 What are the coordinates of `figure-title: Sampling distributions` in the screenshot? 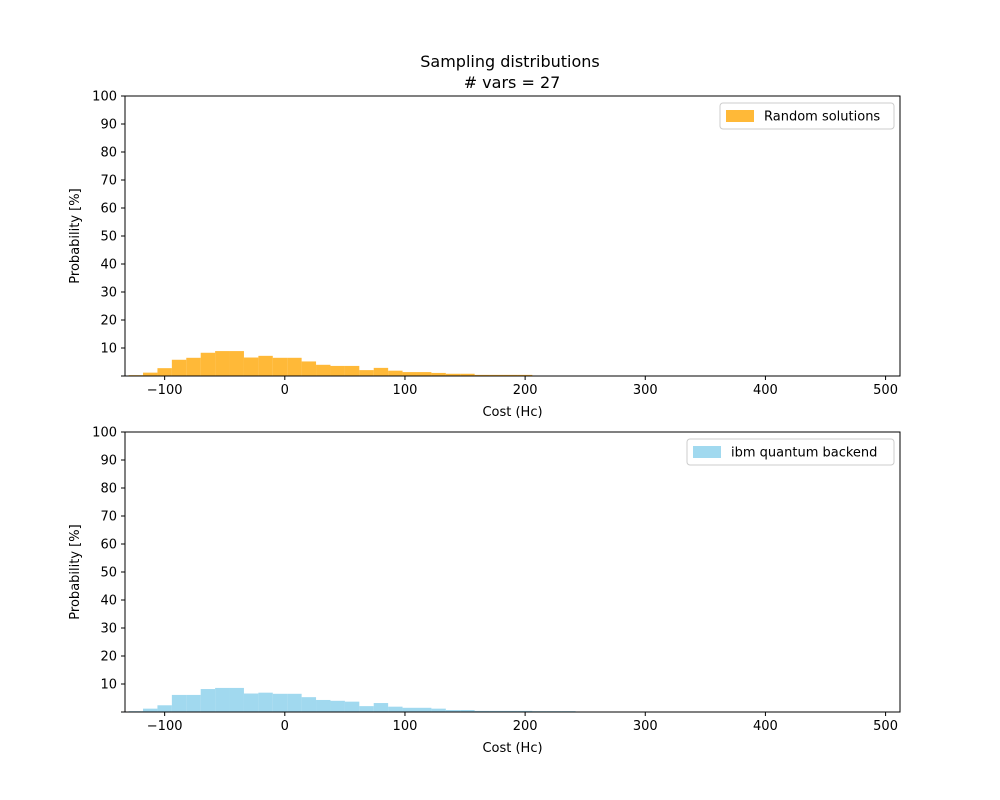 It's located at (510, 61).